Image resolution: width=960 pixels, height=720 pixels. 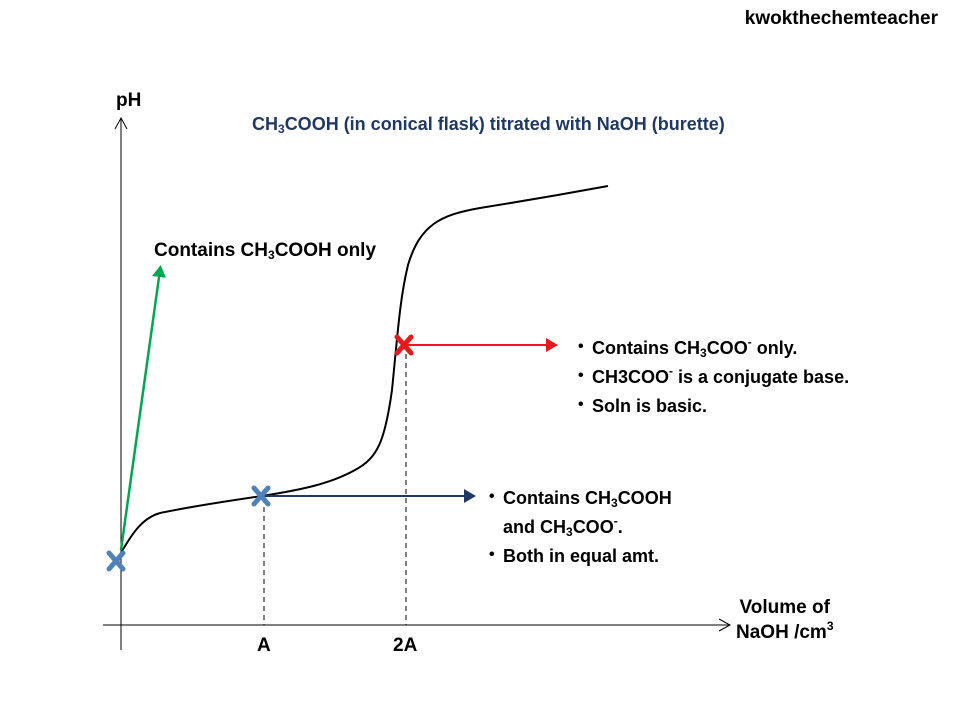 I want to click on half-equivalence-line-3: Both in equal amt., so click(x=580, y=556).